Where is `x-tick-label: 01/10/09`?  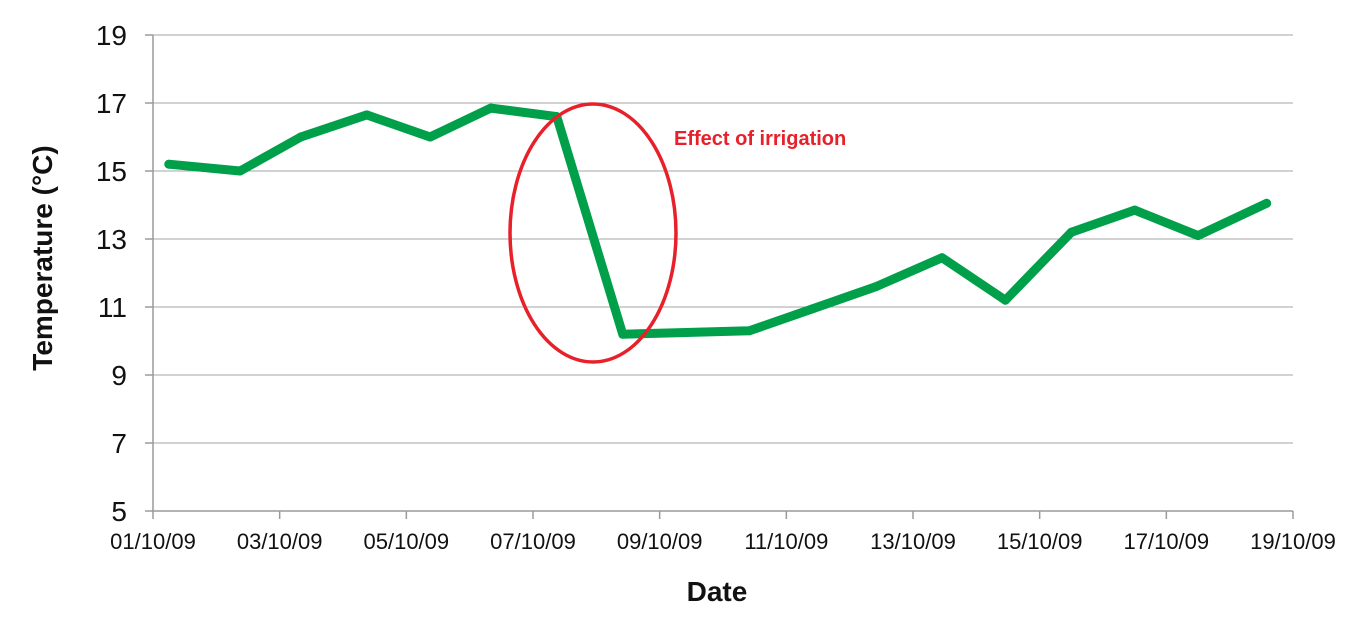 x-tick-label: 01/10/09 is located at coordinates (153, 541).